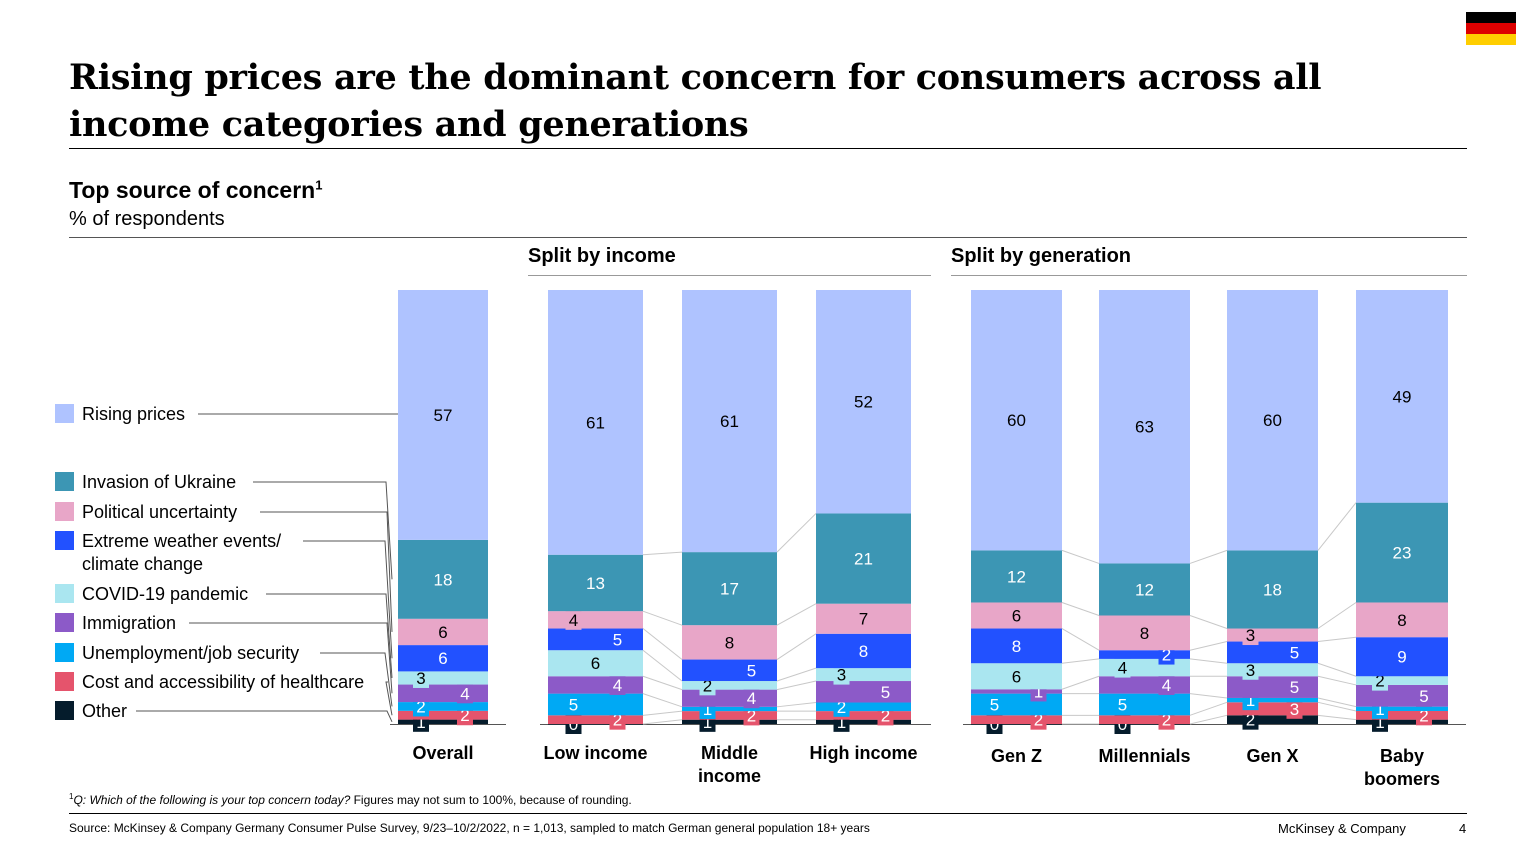  What do you see at coordinates (64, 710) in the screenshot?
I see `legend-swatch-other` at bounding box center [64, 710].